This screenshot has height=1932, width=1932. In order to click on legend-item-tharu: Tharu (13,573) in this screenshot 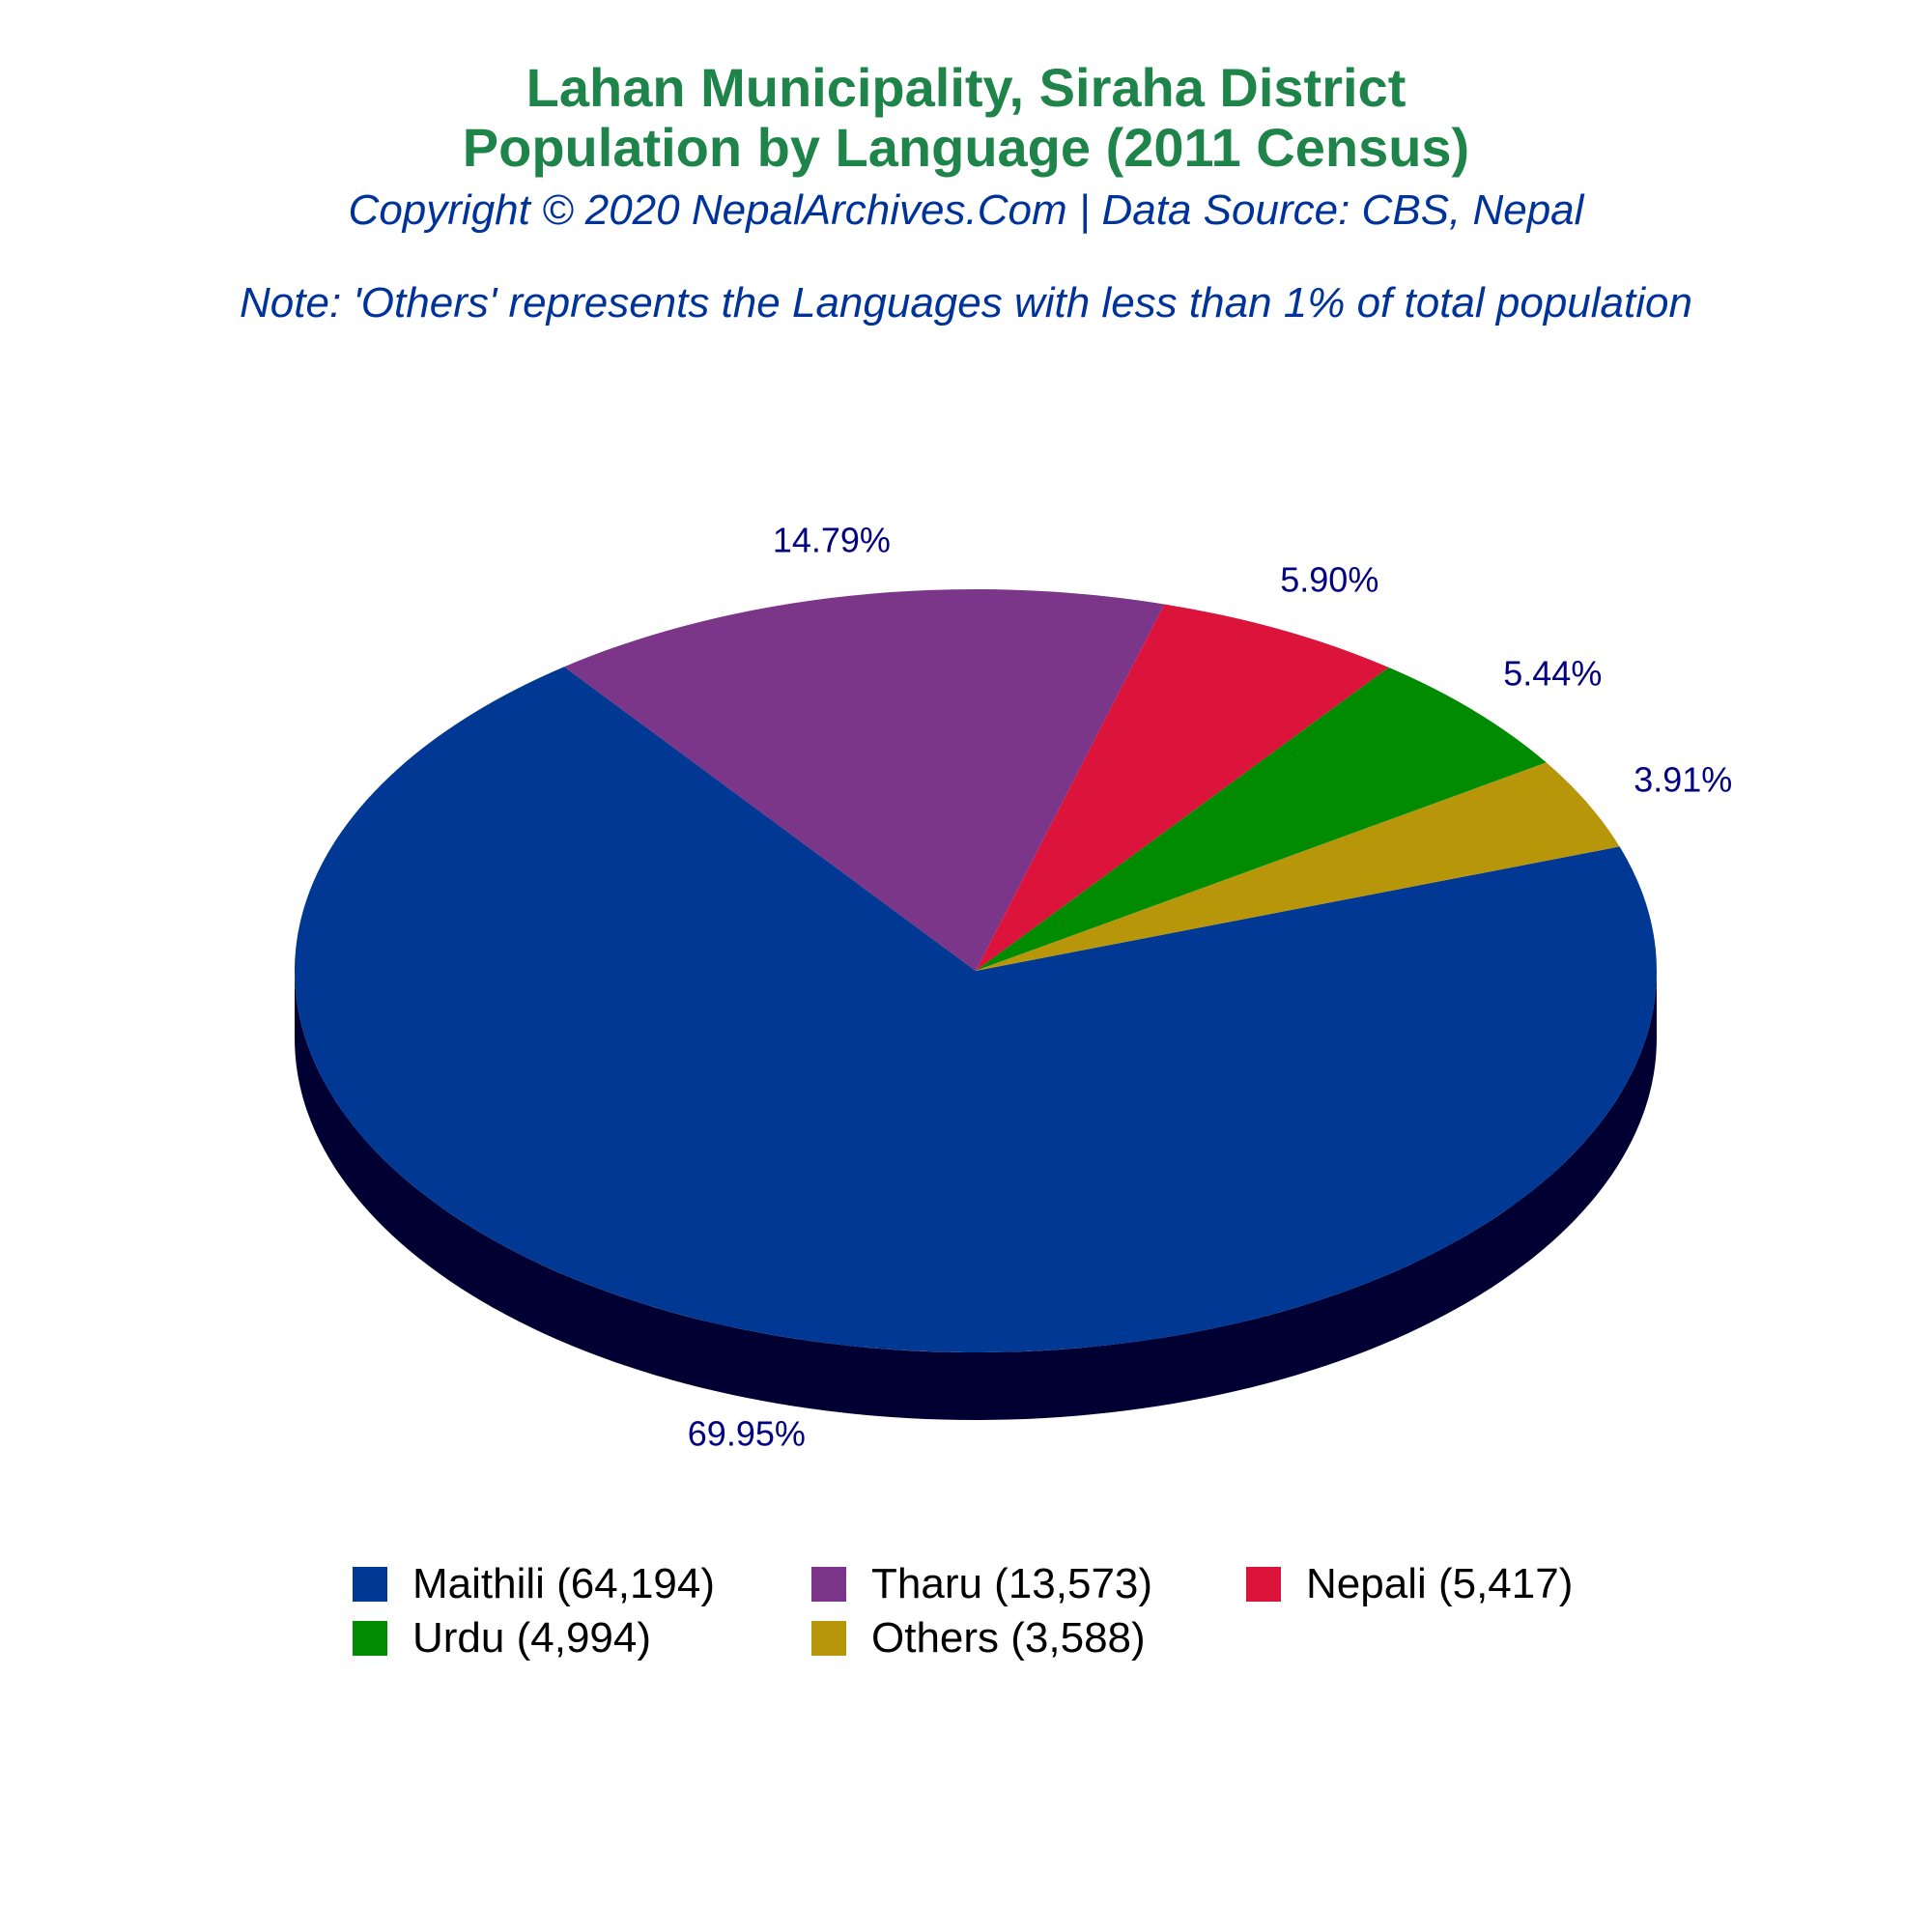, I will do `click(981, 1584)`.